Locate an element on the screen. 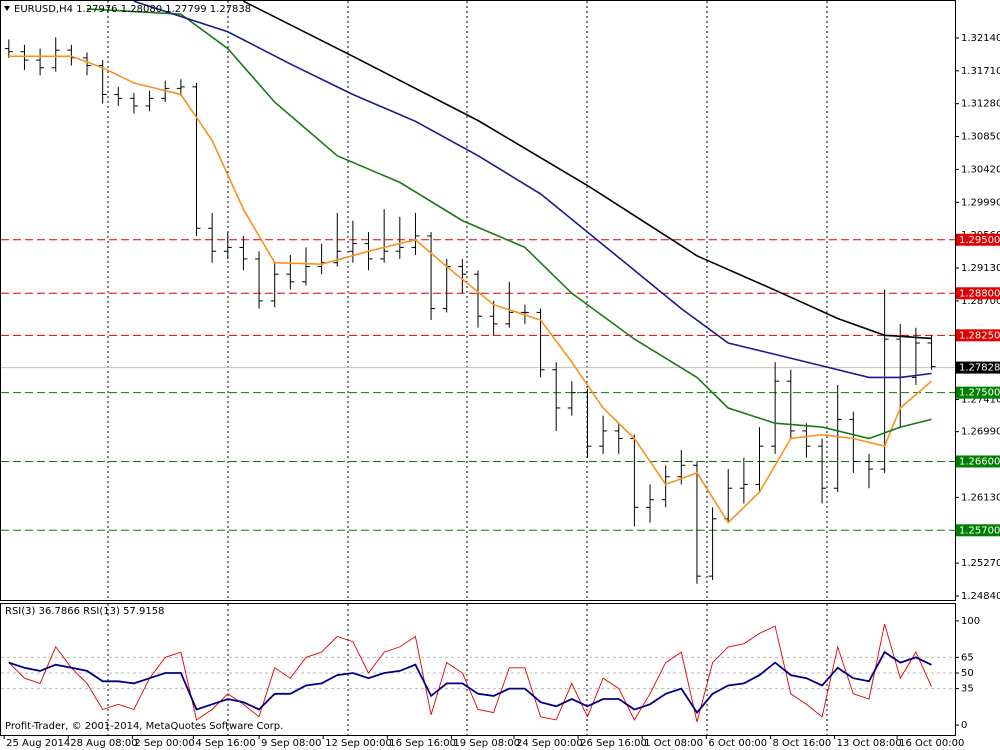 This screenshot has height=750, width=1000. y-tick-label: 1.30420 is located at coordinates (980, 169).